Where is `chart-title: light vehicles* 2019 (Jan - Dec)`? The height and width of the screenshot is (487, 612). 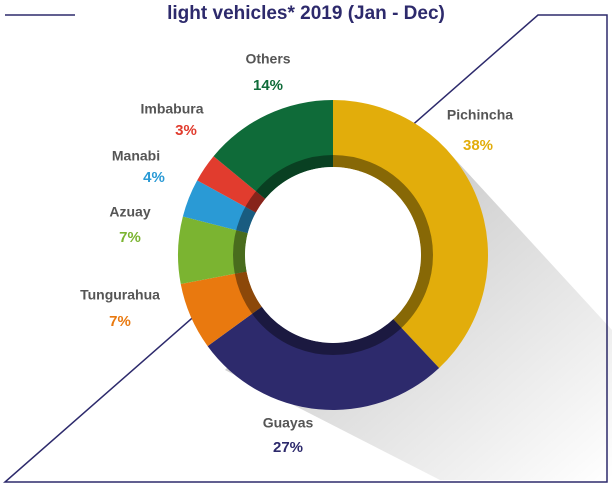
chart-title: light vehicles* 2019 (Jan - Dec) is located at coordinates (306, 13).